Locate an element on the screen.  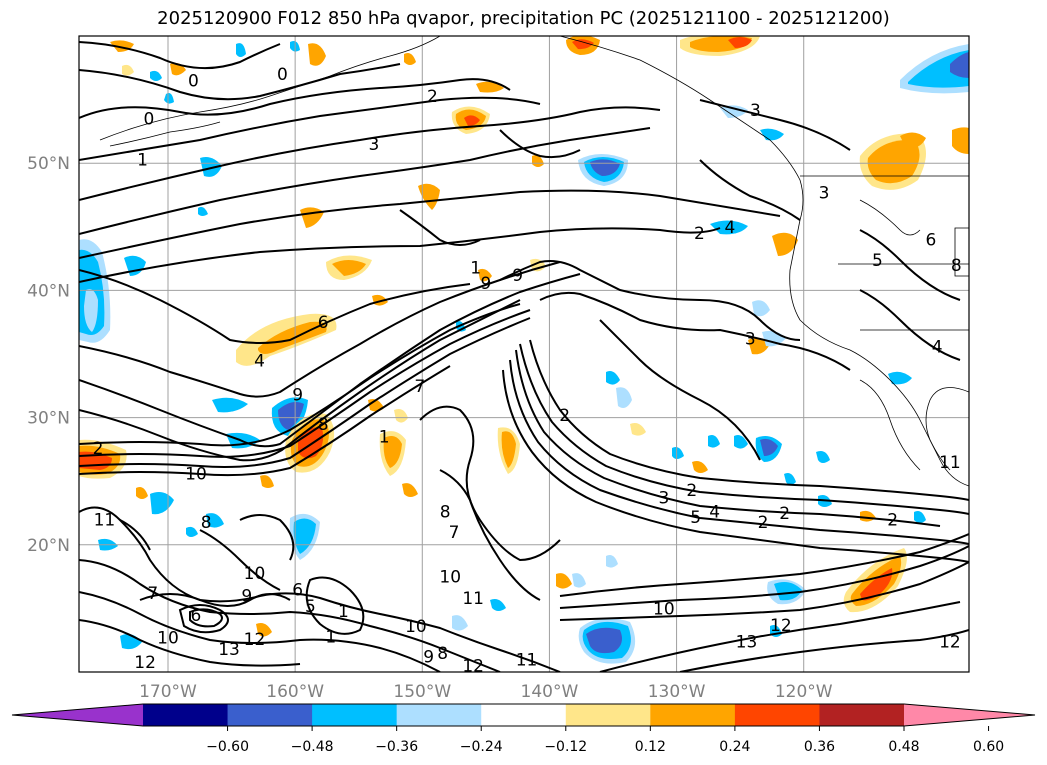
lon-tick-label: 150°W is located at coordinates (422, 692).